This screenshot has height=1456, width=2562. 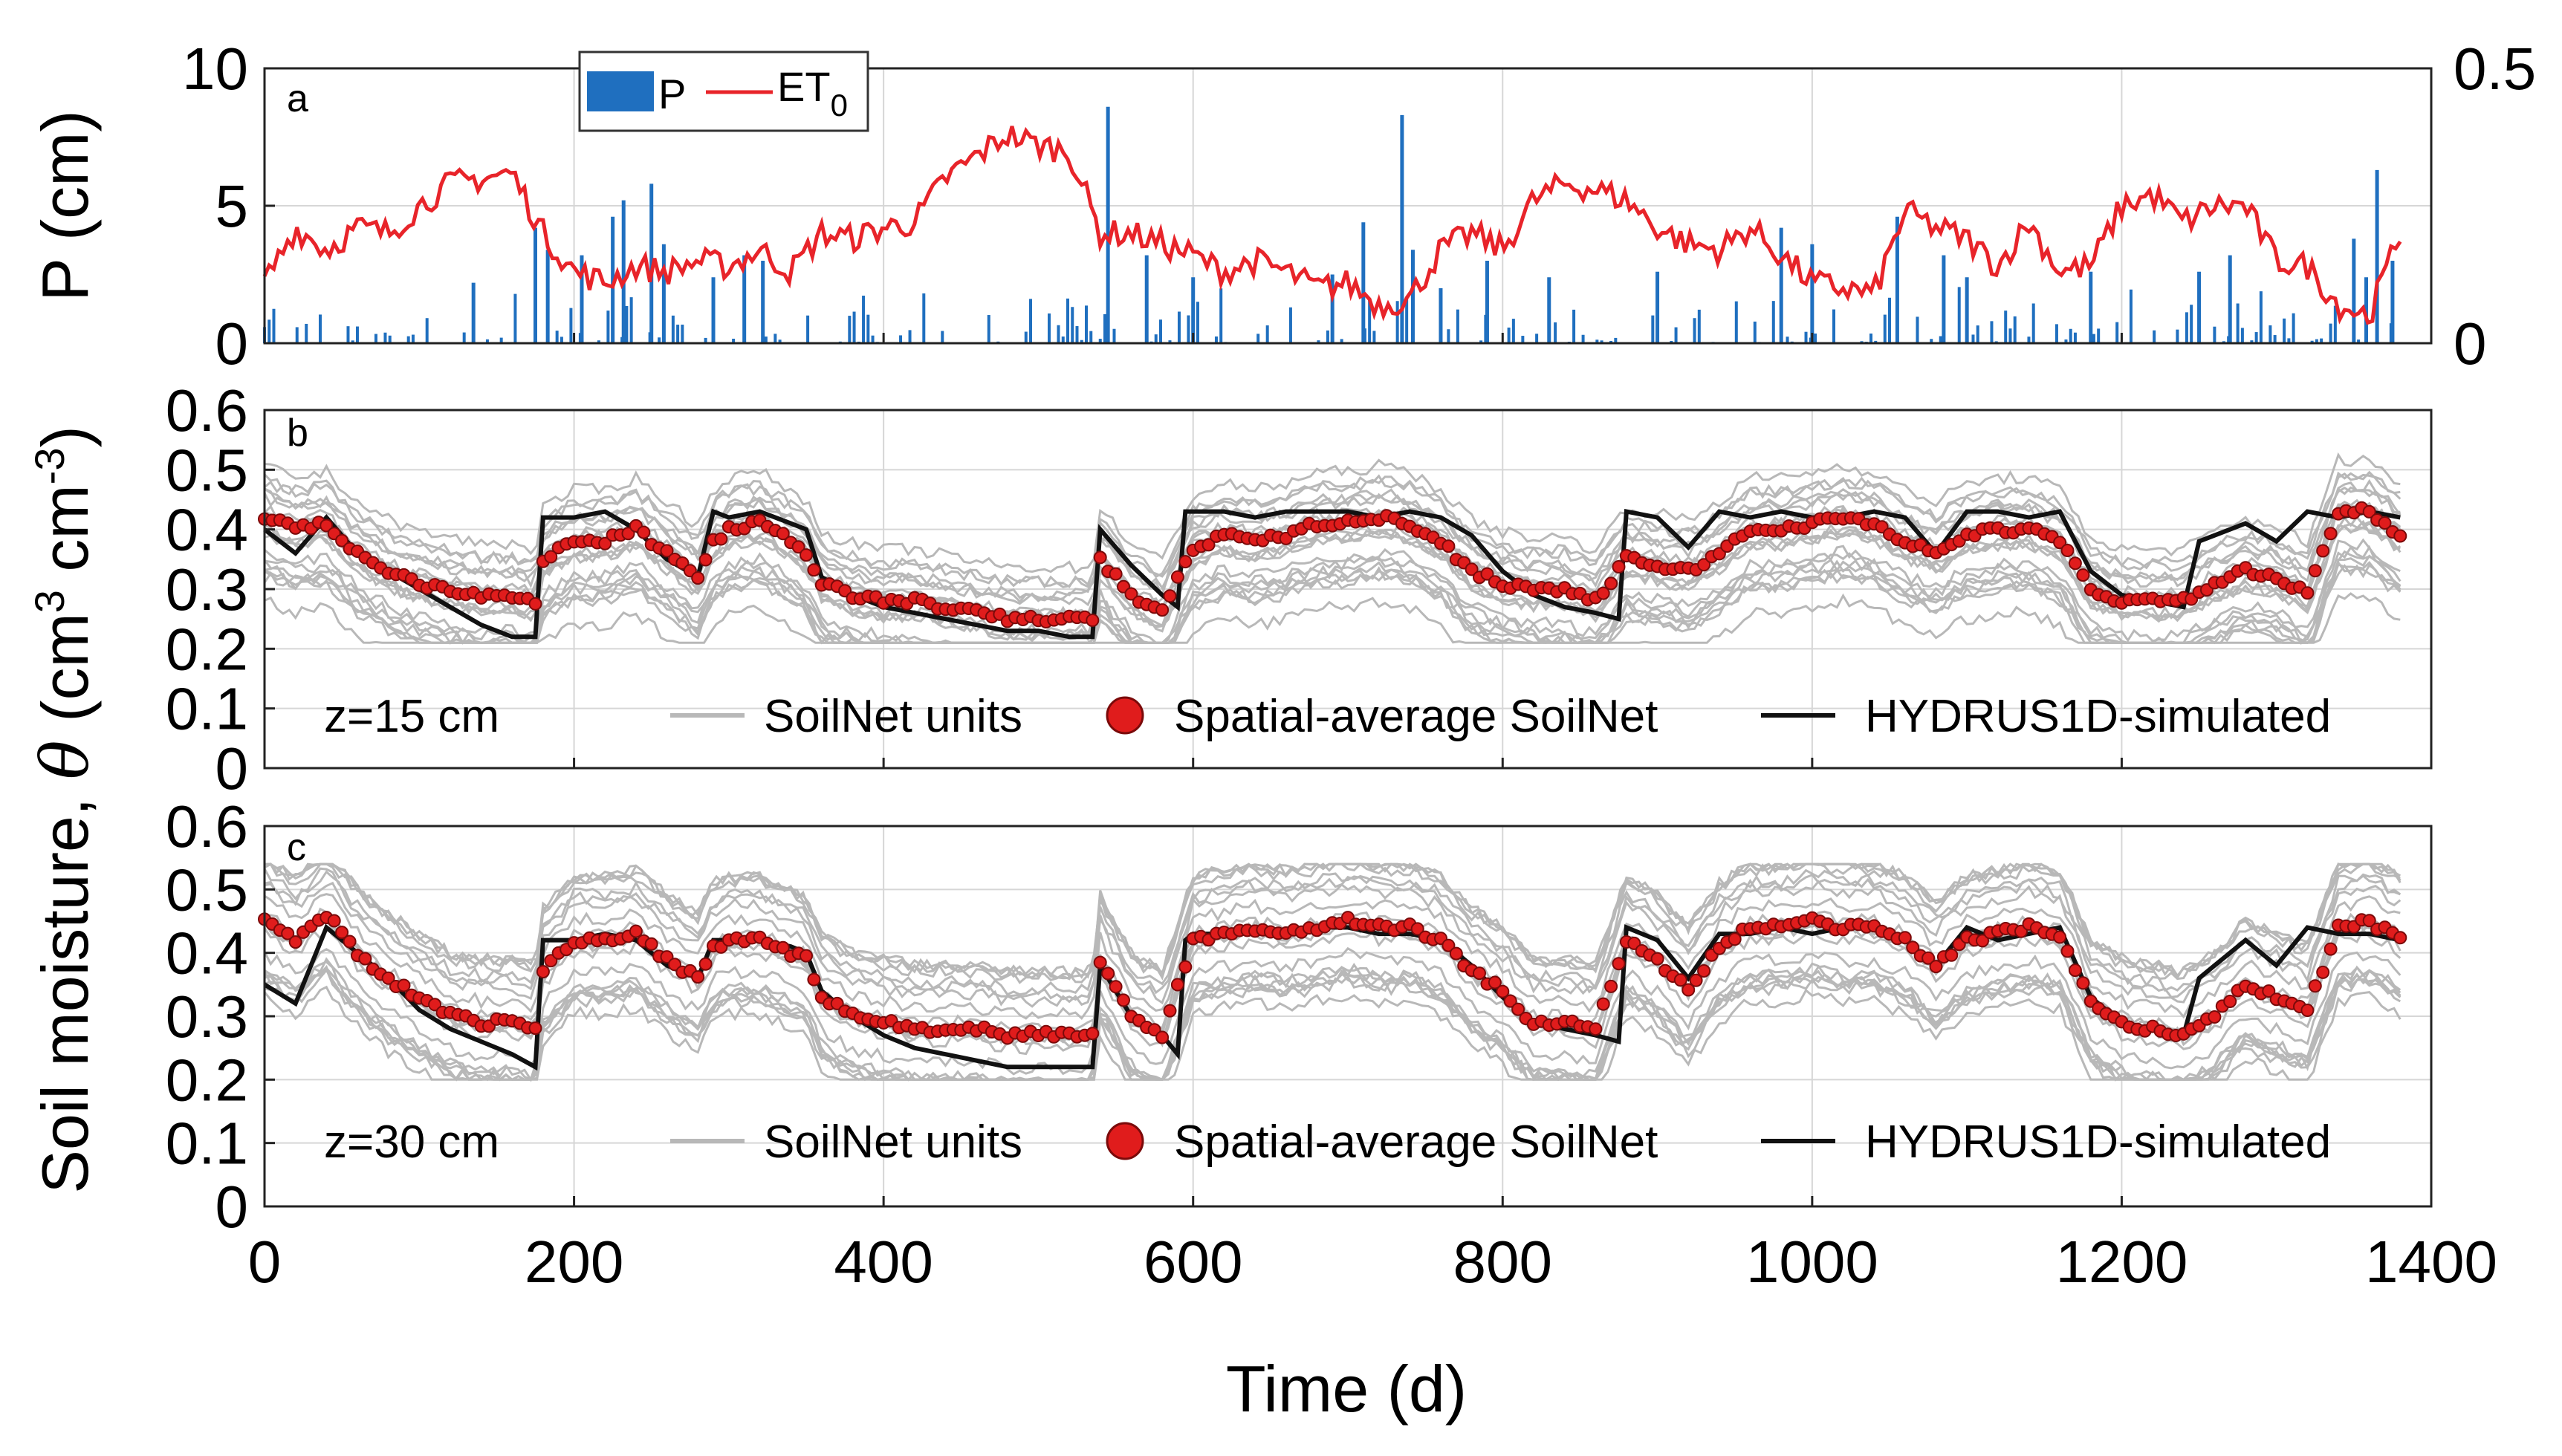 What do you see at coordinates (2478, 206) in the screenshot?
I see `panel-a-right-ticks: 00.5` at bounding box center [2478, 206].